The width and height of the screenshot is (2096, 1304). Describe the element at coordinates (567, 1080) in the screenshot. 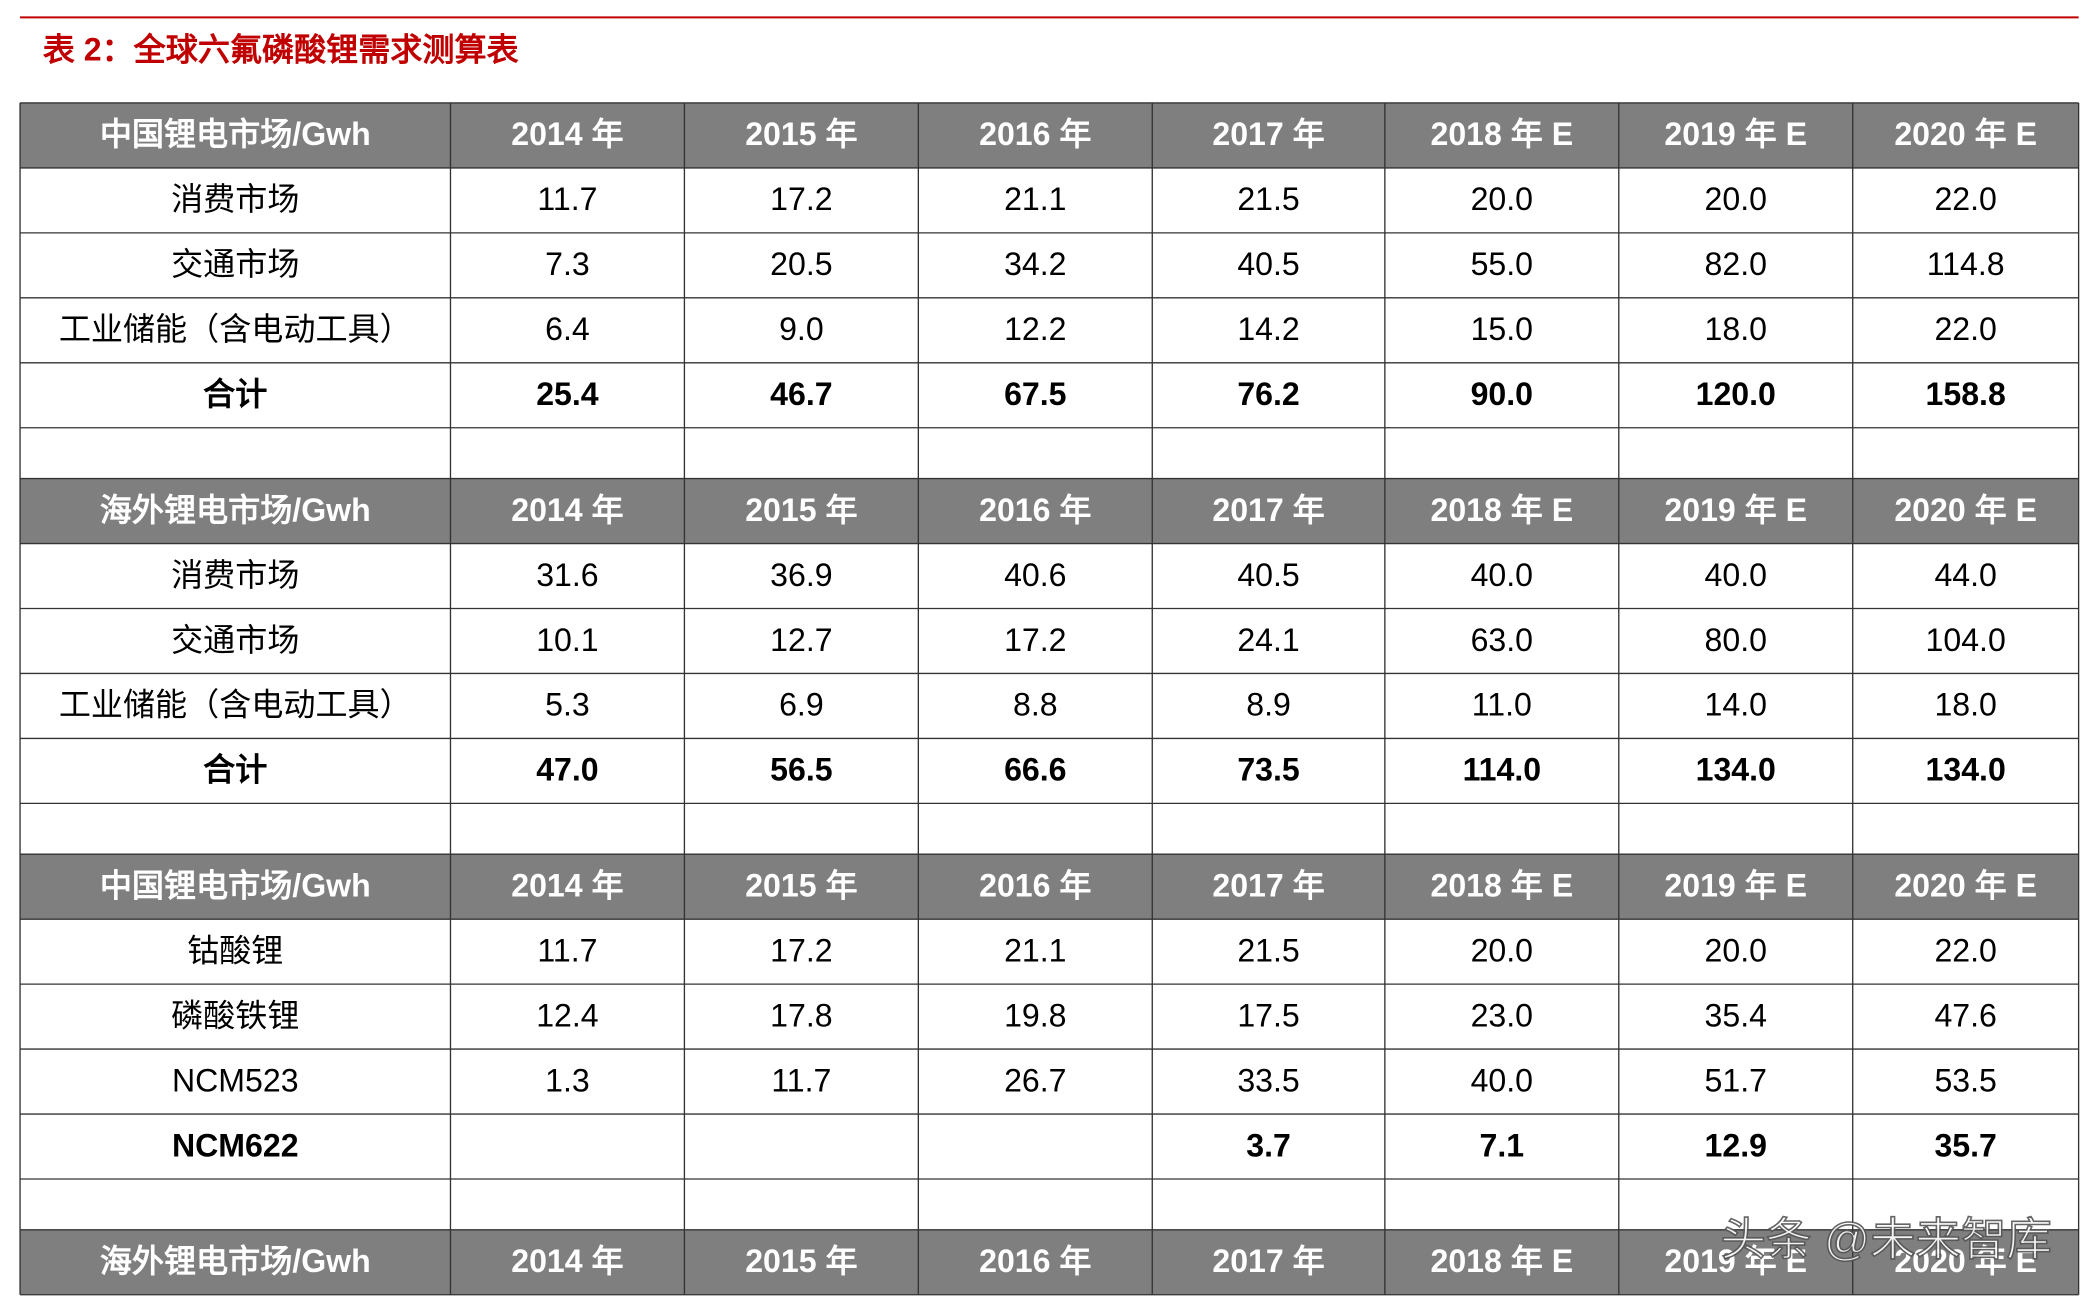

I see `cell: 1.3` at that location.